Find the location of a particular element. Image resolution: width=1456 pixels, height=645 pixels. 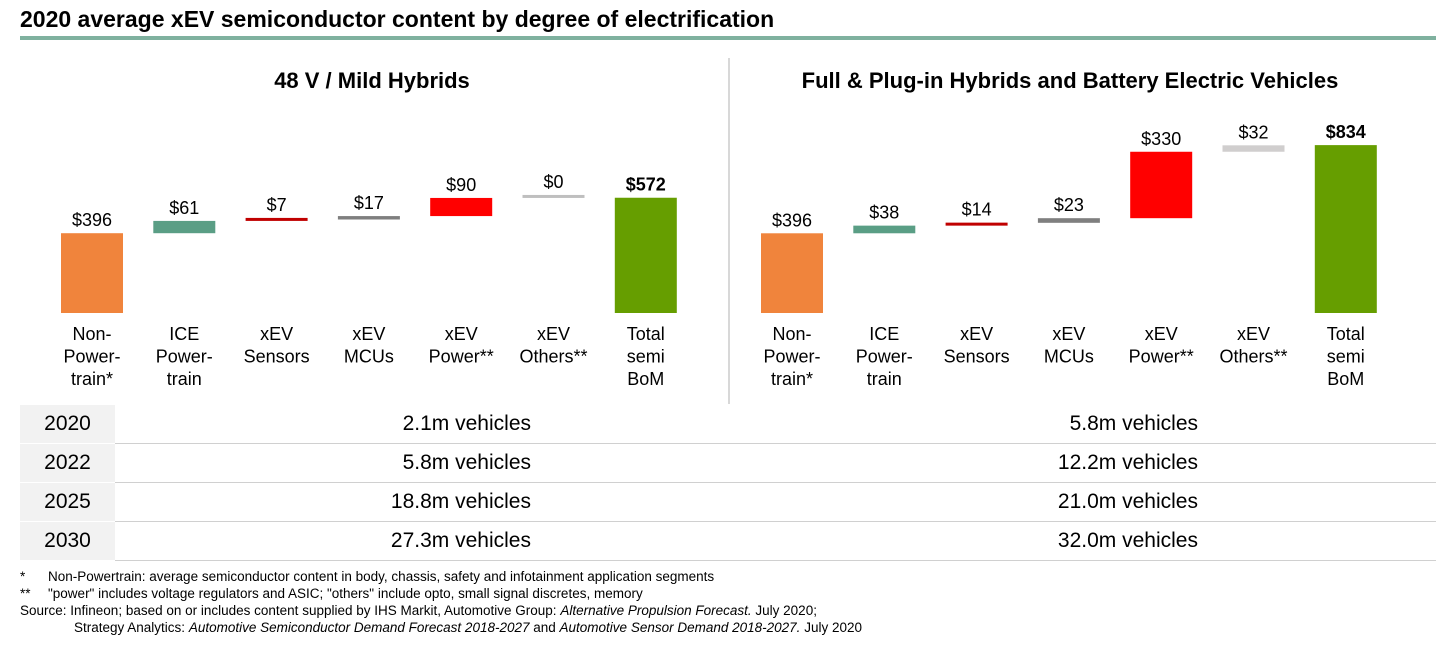

data-label: $0 is located at coordinates (553, 182).